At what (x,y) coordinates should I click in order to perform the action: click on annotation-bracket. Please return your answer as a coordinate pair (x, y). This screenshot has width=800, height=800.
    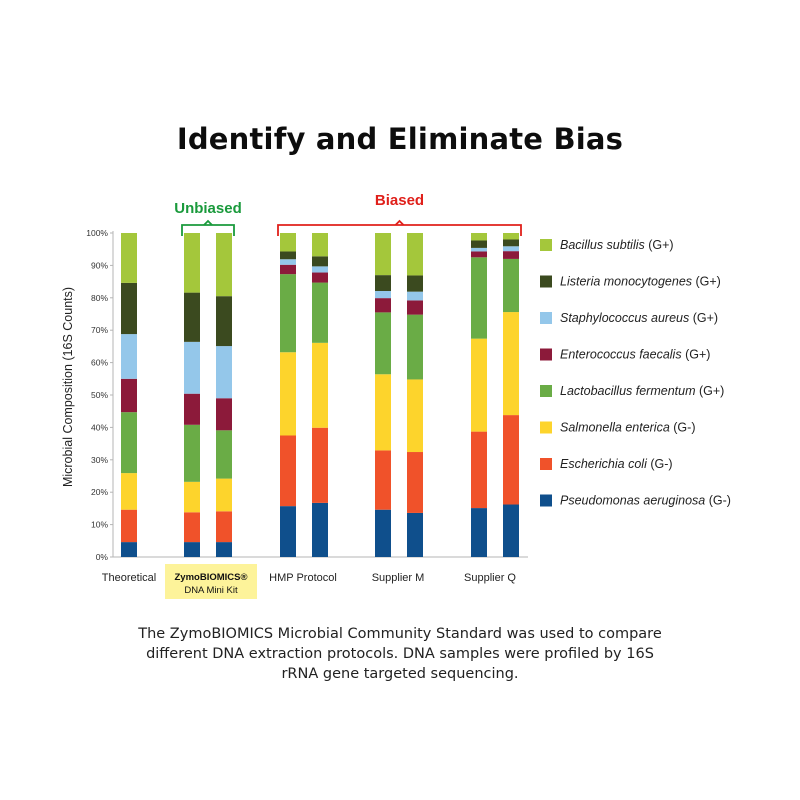
    Looking at the image, I should click on (208, 230).